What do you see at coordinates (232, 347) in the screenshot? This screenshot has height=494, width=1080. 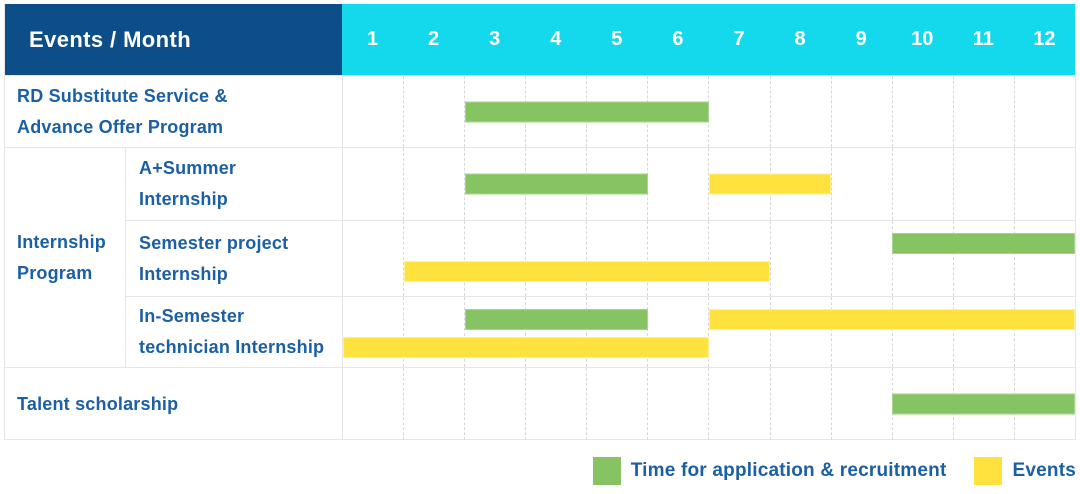 I see `task-label-line: technician Internship` at bounding box center [232, 347].